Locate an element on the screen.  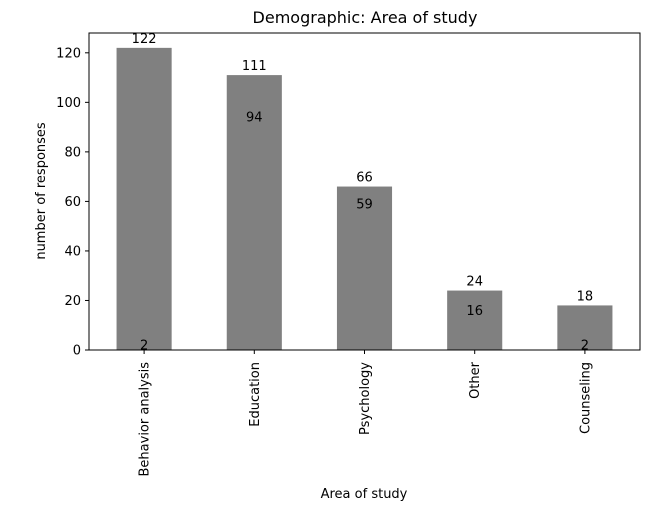
bar-value-label: 24 is located at coordinates (474, 282).